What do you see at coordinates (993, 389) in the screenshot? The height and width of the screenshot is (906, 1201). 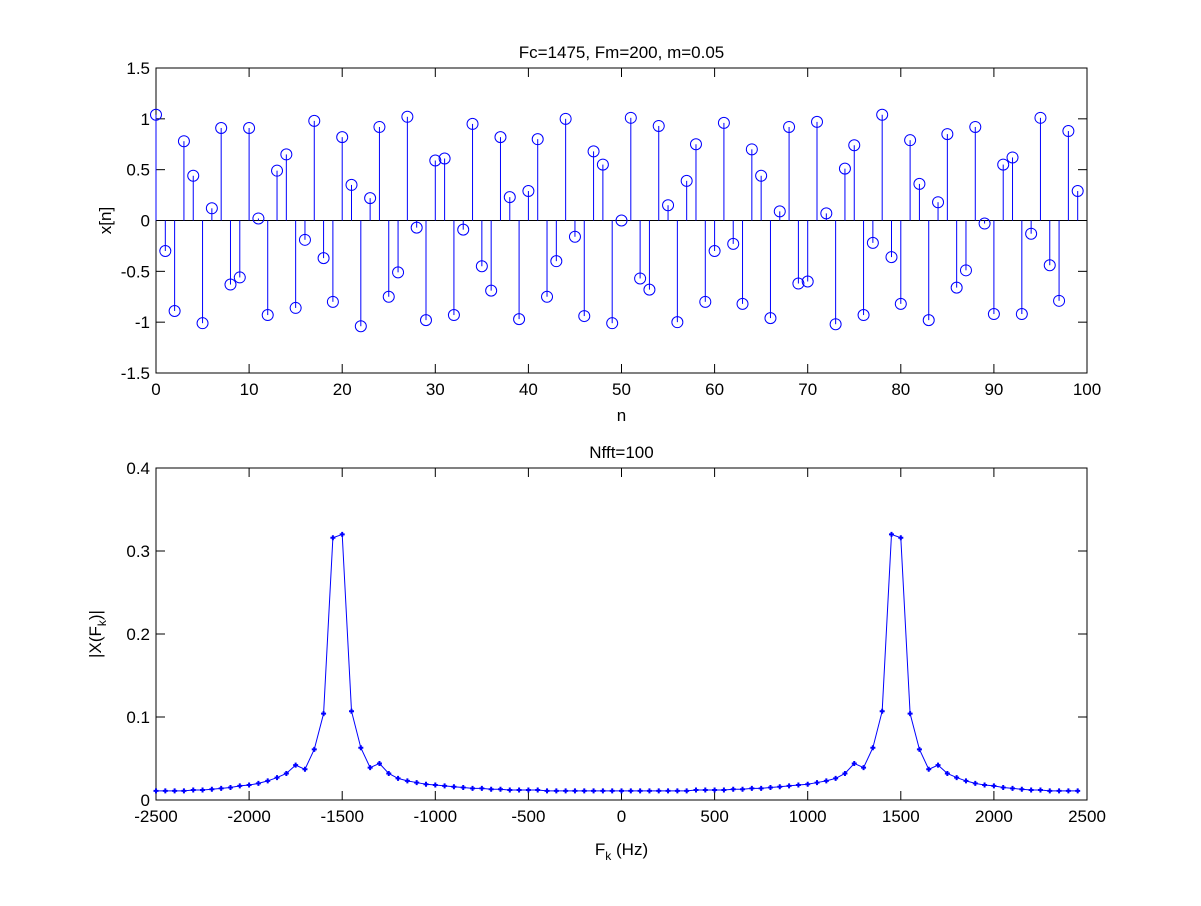 I see `x-tick-label: 90` at bounding box center [993, 389].